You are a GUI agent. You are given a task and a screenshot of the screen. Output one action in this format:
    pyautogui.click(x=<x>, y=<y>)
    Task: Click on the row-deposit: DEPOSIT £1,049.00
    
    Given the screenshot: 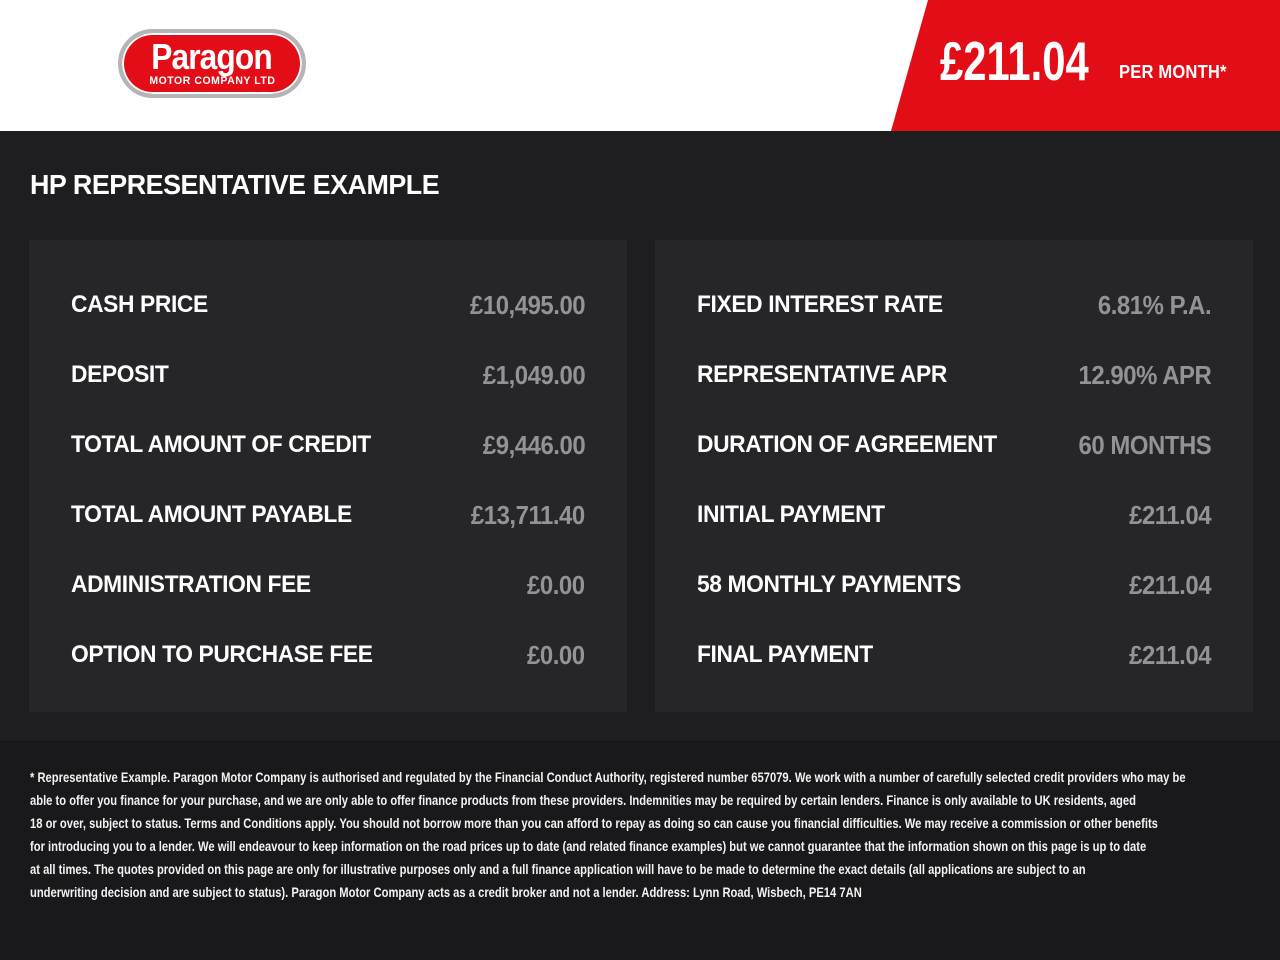 What is the action you would take?
    pyautogui.click(x=328, y=375)
    